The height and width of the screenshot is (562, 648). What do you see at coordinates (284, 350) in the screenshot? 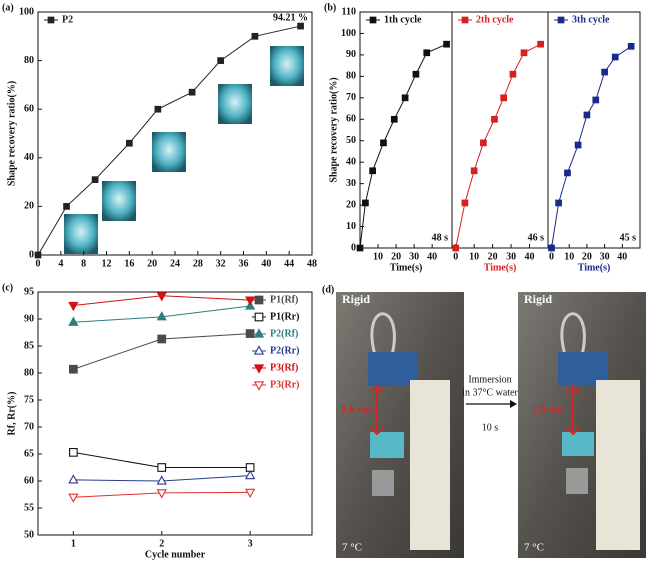
I see `legend-label: P2(Rr)` at bounding box center [284, 350].